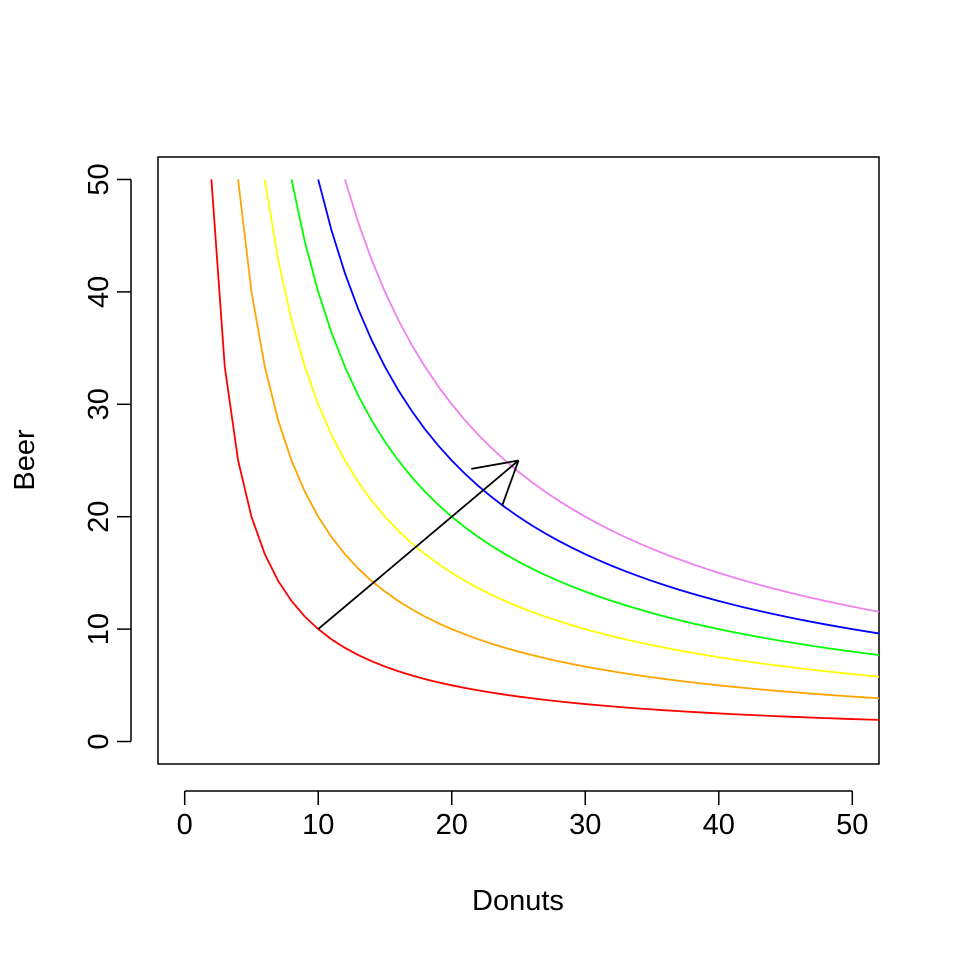  Describe the element at coordinates (99, 741) in the screenshot. I see `y-tick-label-0: 0` at that location.